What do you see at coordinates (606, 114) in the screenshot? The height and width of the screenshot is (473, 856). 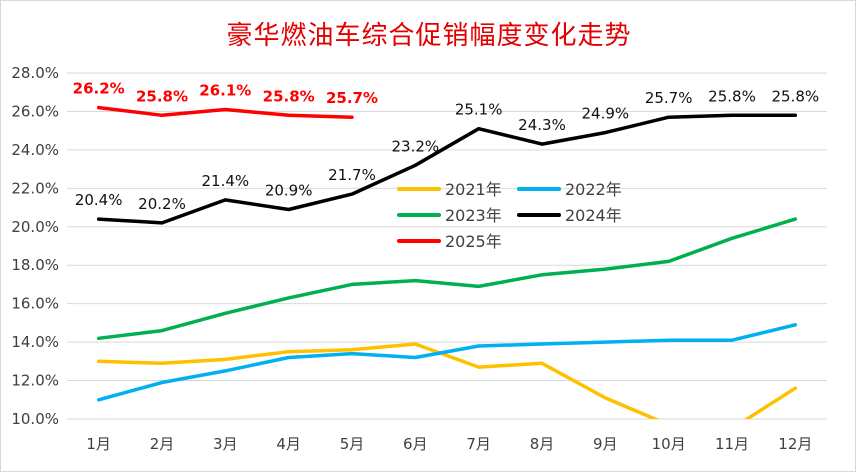 I see `data-label: 24.9%` at bounding box center [606, 114].